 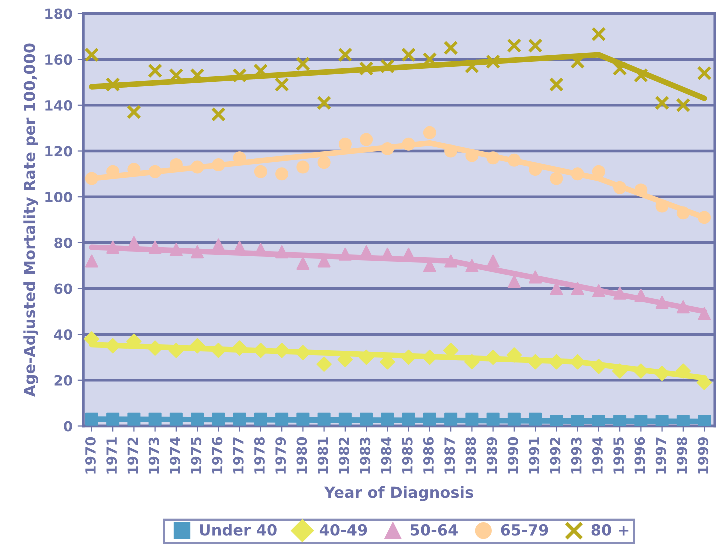 What do you see at coordinates (323, 456) in the screenshot?
I see `x-tick-label: 1981` at bounding box center [323, 456].